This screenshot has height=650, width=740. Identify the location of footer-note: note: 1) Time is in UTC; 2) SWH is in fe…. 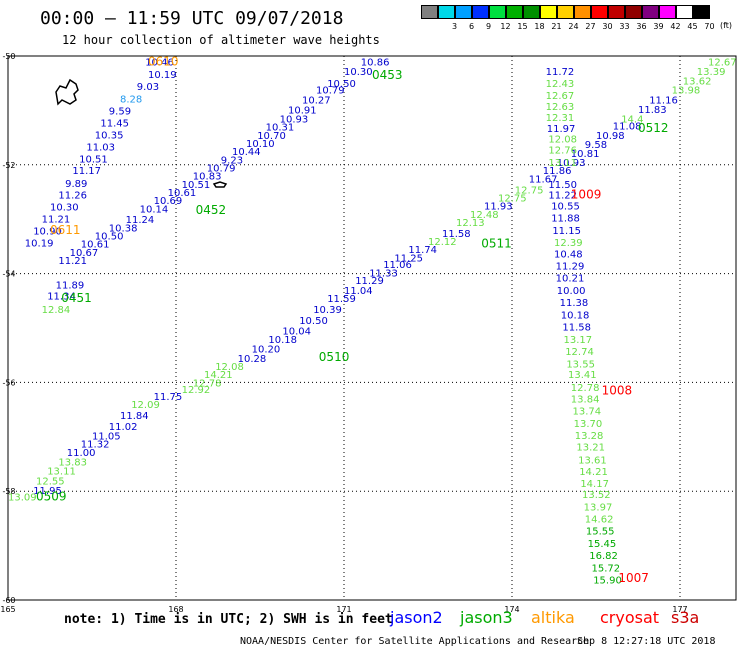
(228, 619).